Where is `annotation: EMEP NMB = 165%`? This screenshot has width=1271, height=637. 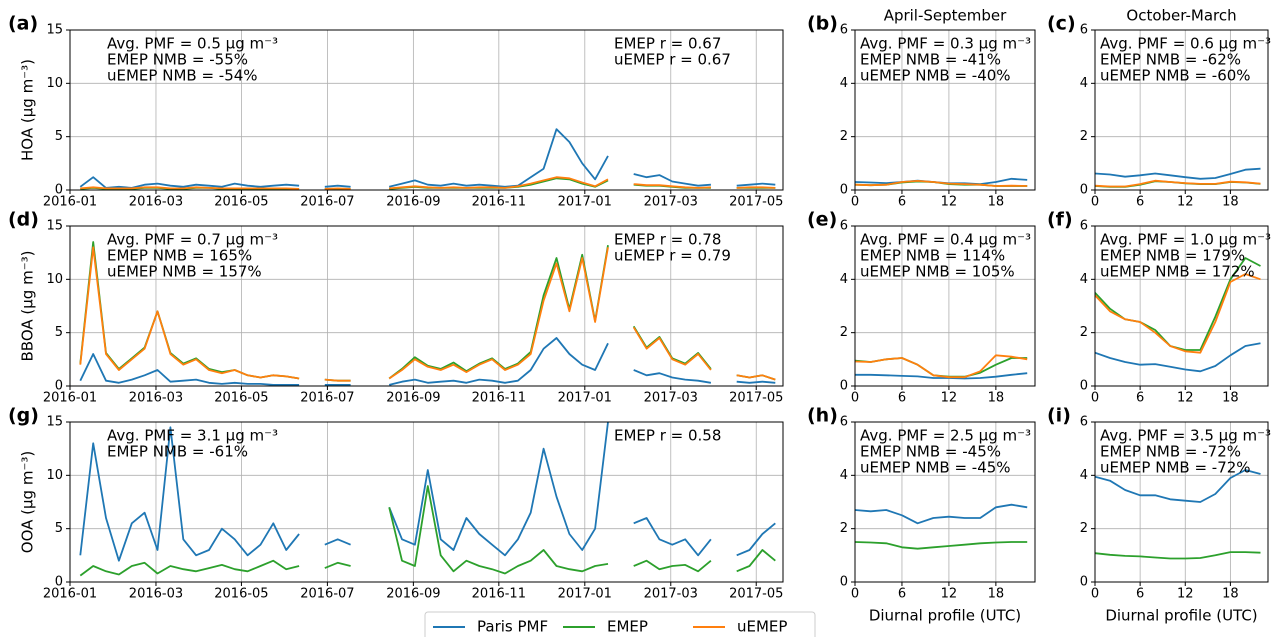
annotation: EMEP NMB = 165% is located at coordinates (179, 256).